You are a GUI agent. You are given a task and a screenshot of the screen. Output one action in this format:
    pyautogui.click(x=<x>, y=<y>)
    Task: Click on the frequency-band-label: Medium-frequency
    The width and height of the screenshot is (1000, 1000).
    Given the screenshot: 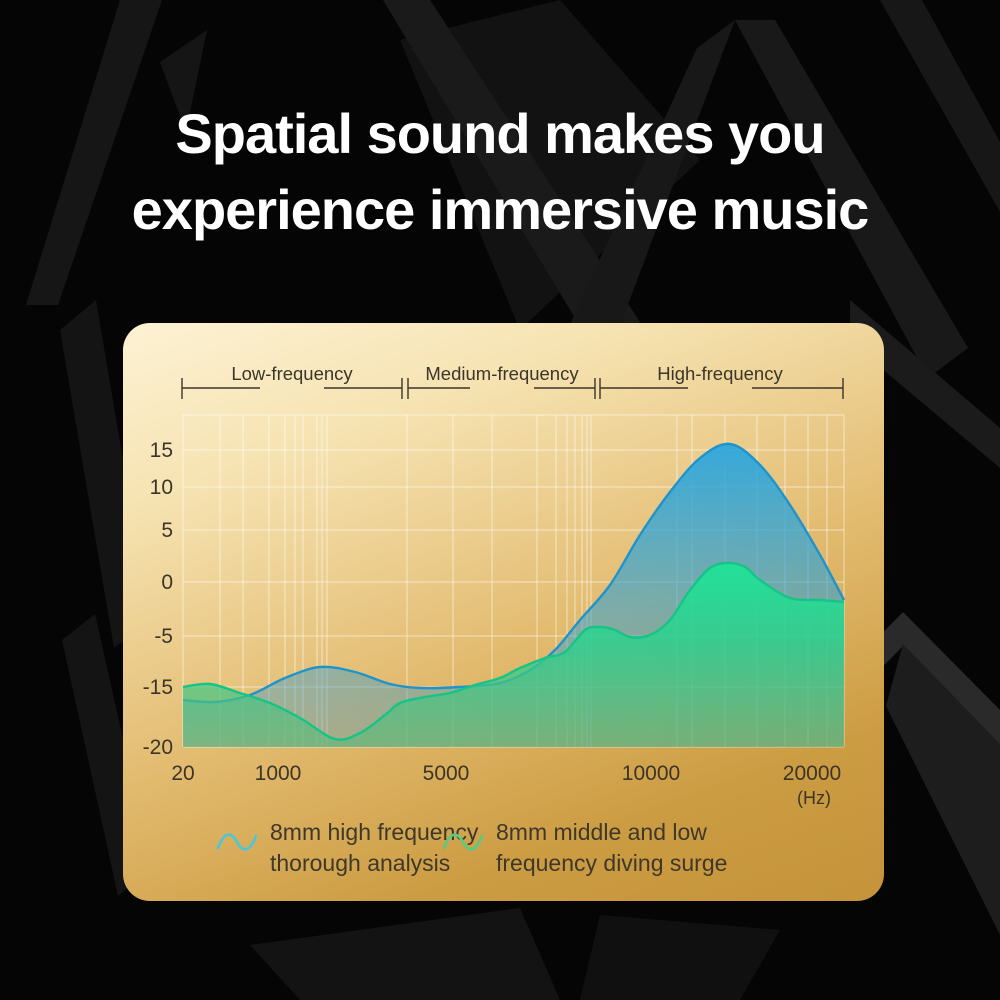 What is the action you would take?
    pyautogui.click(x=502, y=373)
    